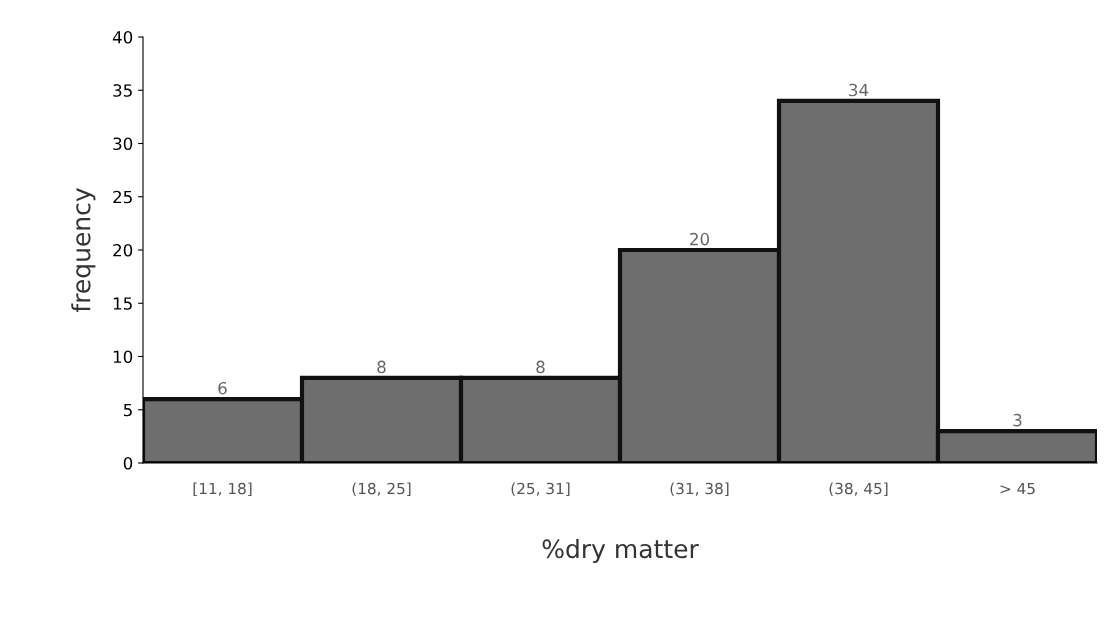 The image size is (1112, 617). What do you see at coordinates (699, 489) in the screenshot?
I see `x-tick-label: (31, 38]` at bounding box center [699, 489].